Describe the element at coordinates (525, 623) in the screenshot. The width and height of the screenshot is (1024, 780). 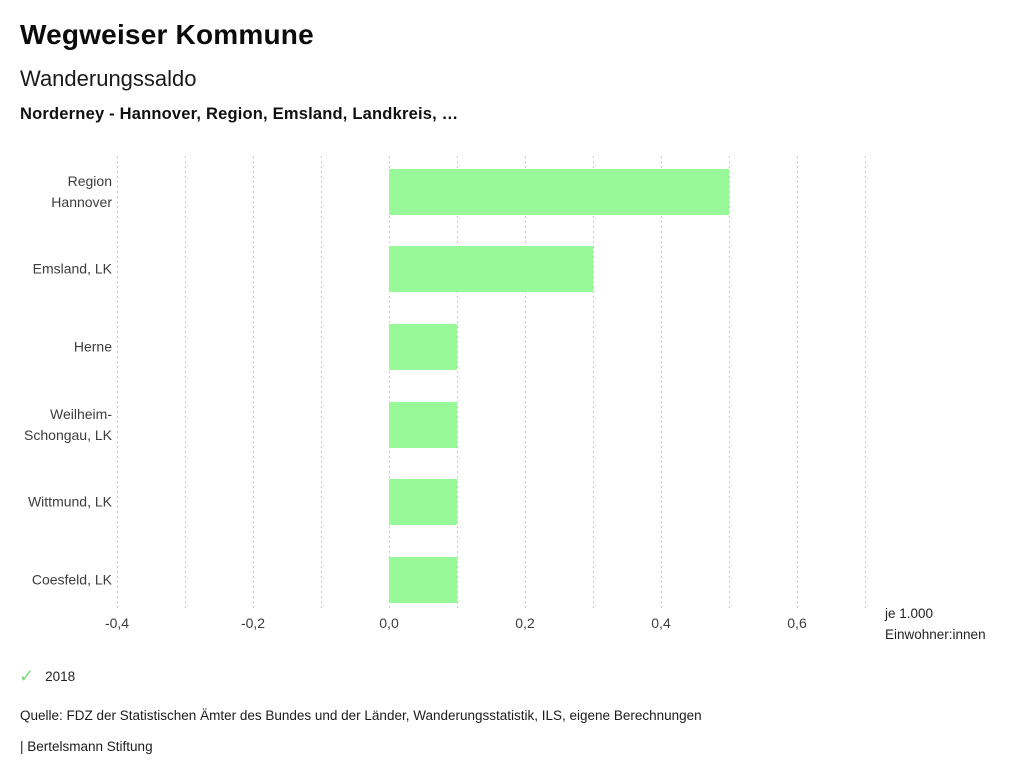
I see `x-axis-tick-label: 0,2` at that location.